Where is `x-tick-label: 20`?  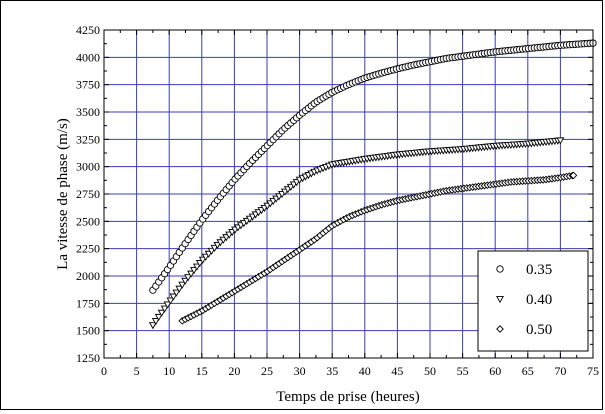 x-tick-label: 20 is located at coordinates (234, 371).